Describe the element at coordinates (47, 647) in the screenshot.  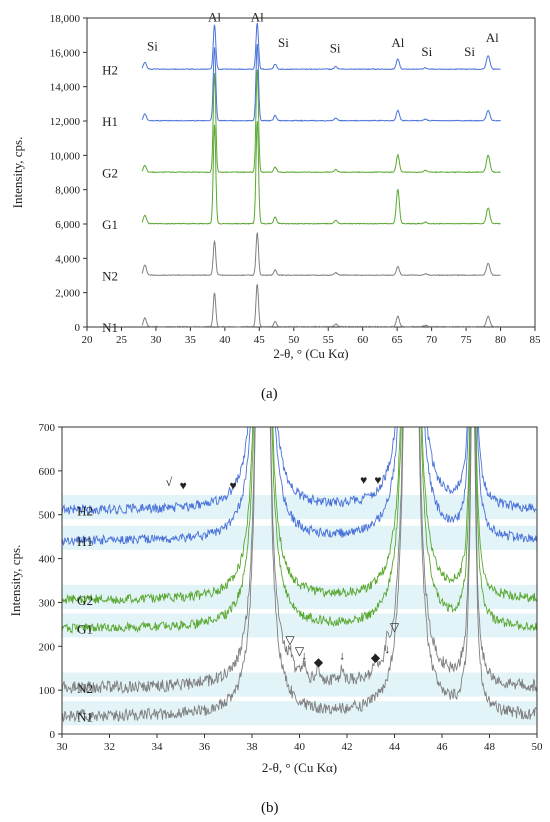
I see `y-tick-label: 200` at that location.